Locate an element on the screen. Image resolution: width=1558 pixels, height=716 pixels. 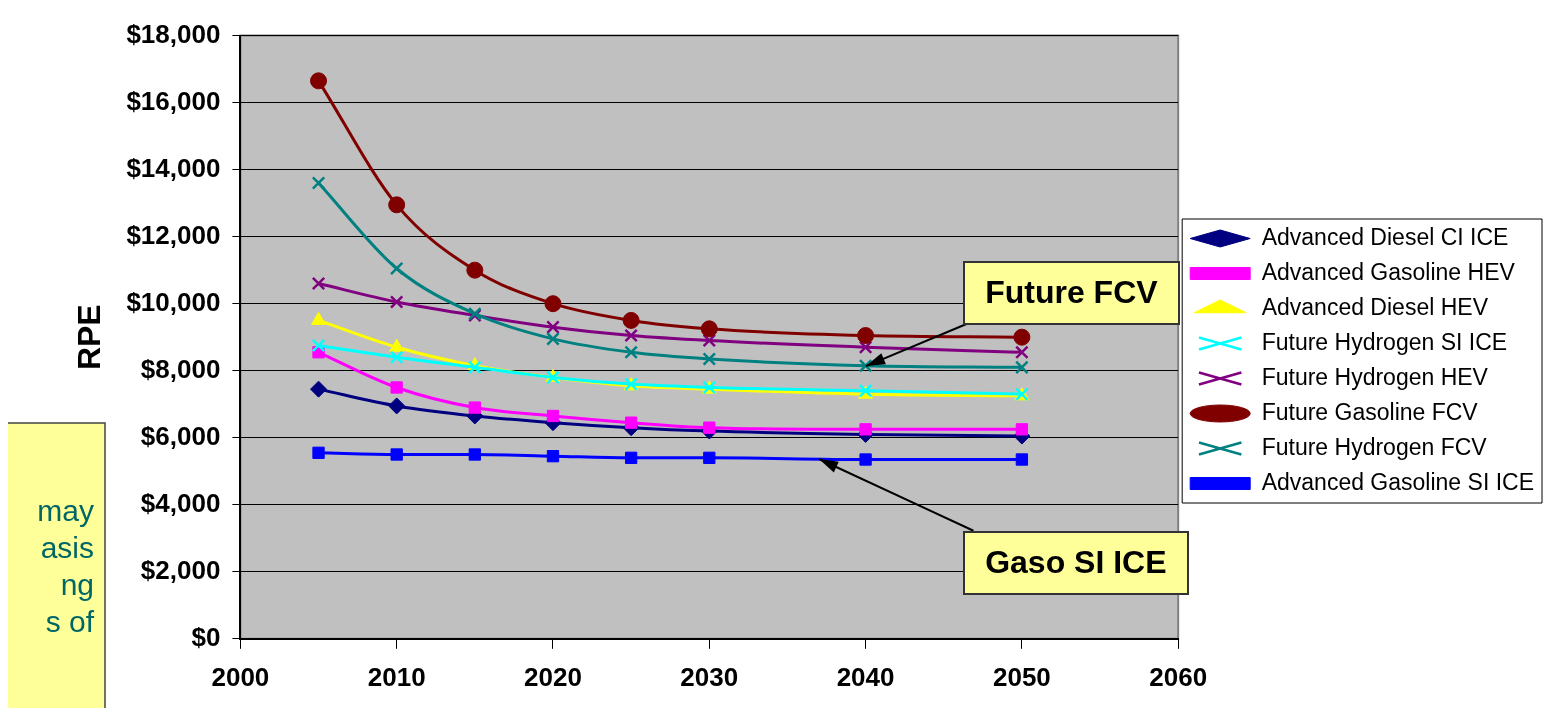
y-tick-label: $6,000 is located at coordinates (180, 435).